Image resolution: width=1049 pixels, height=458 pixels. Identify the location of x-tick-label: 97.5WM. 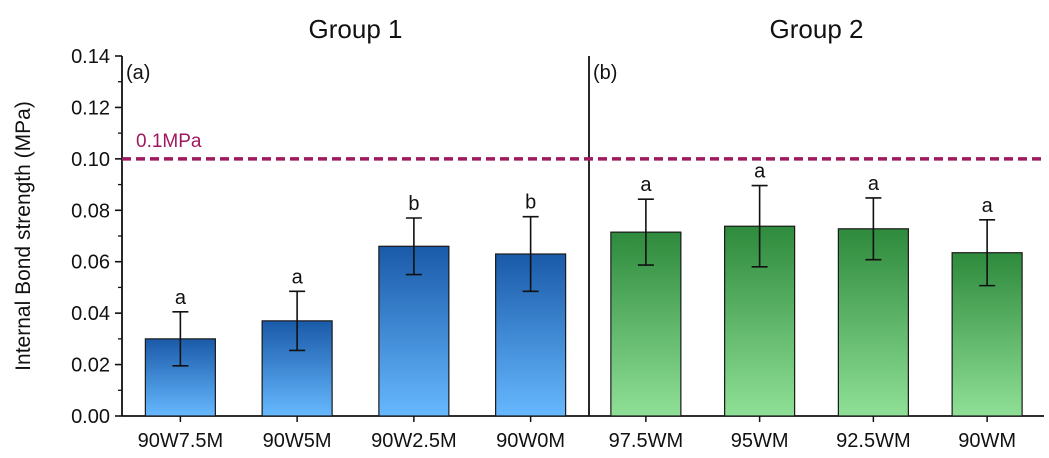
(646, 441).